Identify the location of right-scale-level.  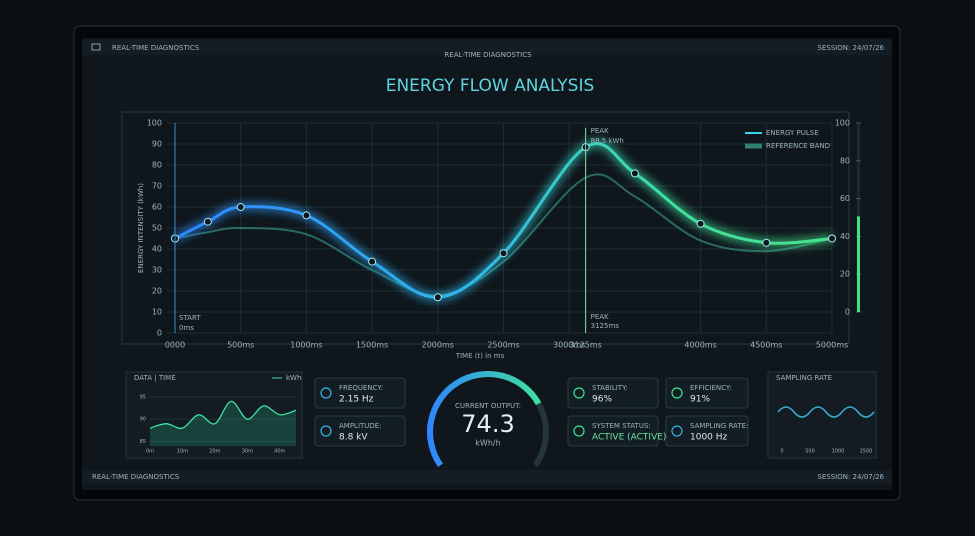
(858, 264).